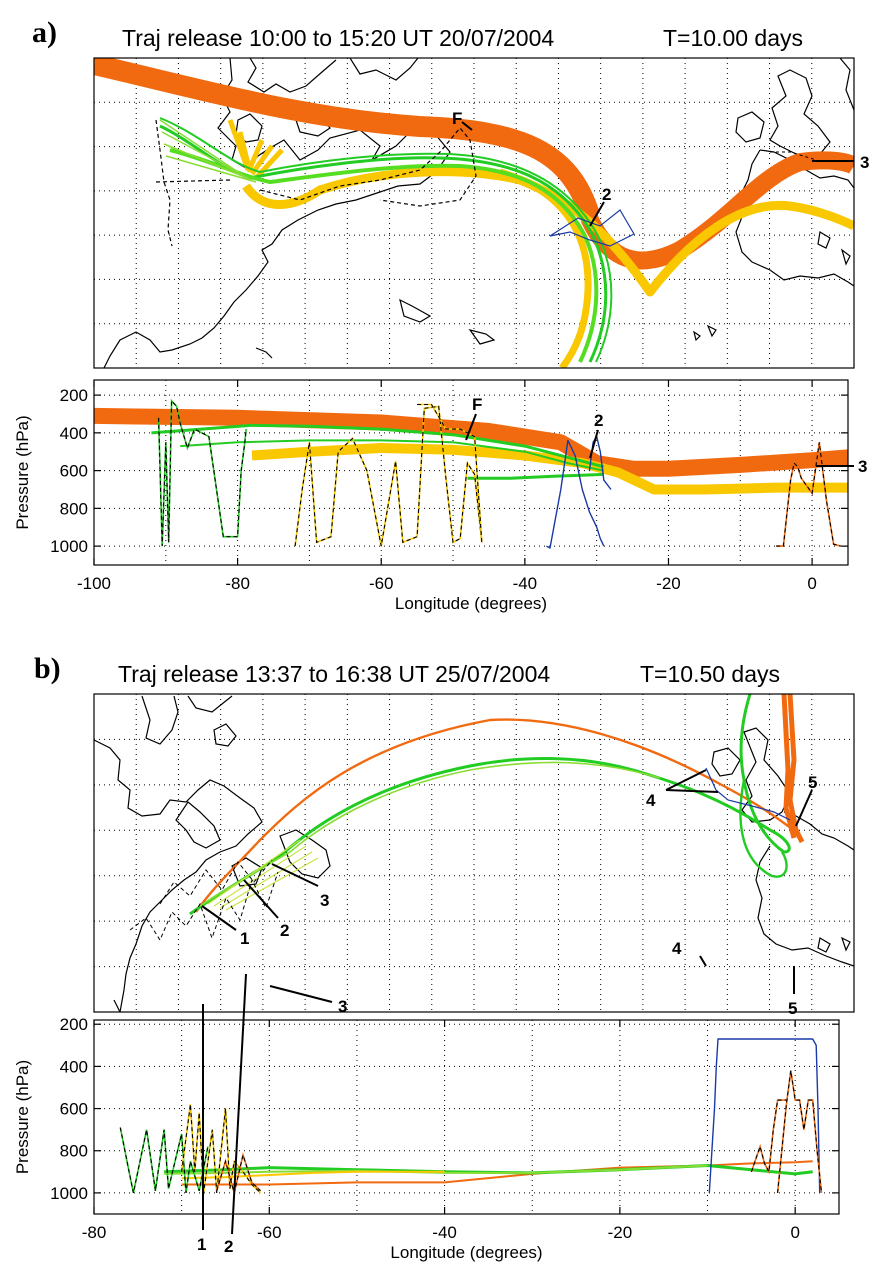  What do you see at coordinates (862, 466) in the screenshot?
I see `panel-a-profile-annotation-3: 3` at bounding box center [862, 466].